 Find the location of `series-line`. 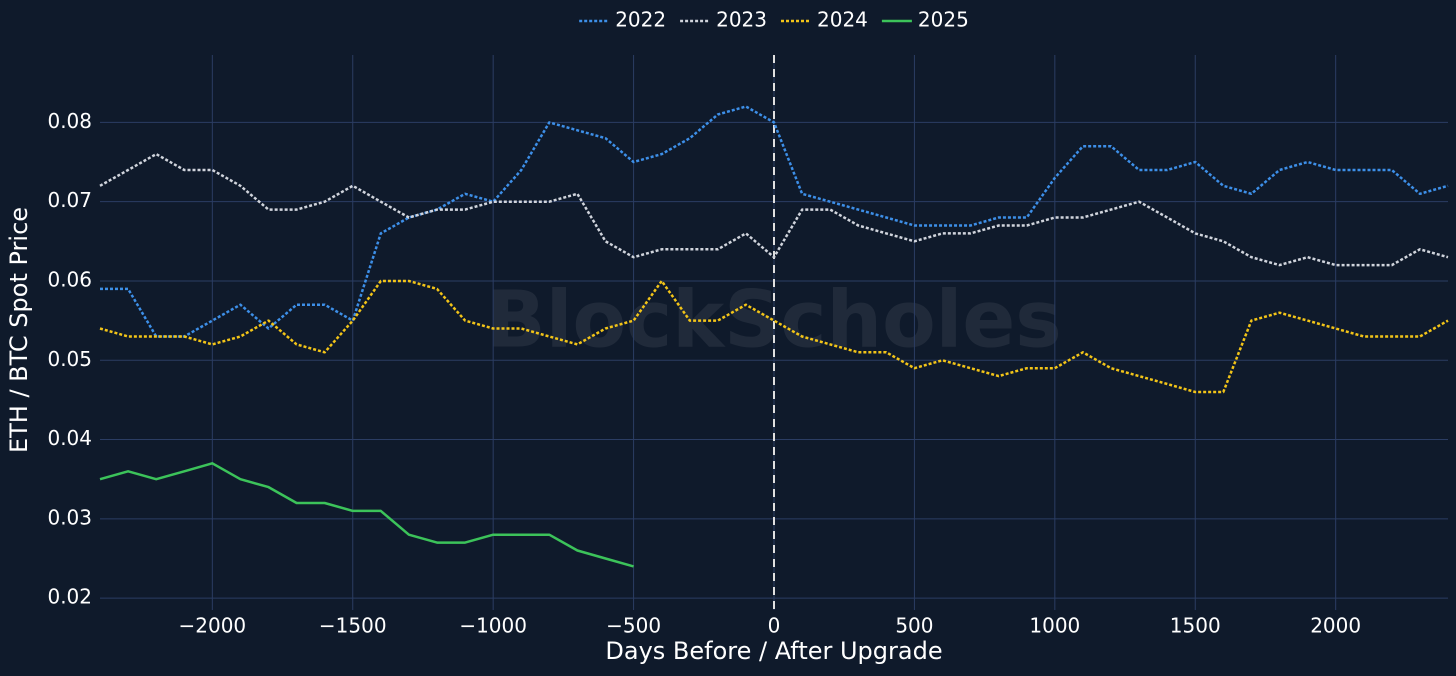

series-line is located at coordinates (366, 515).